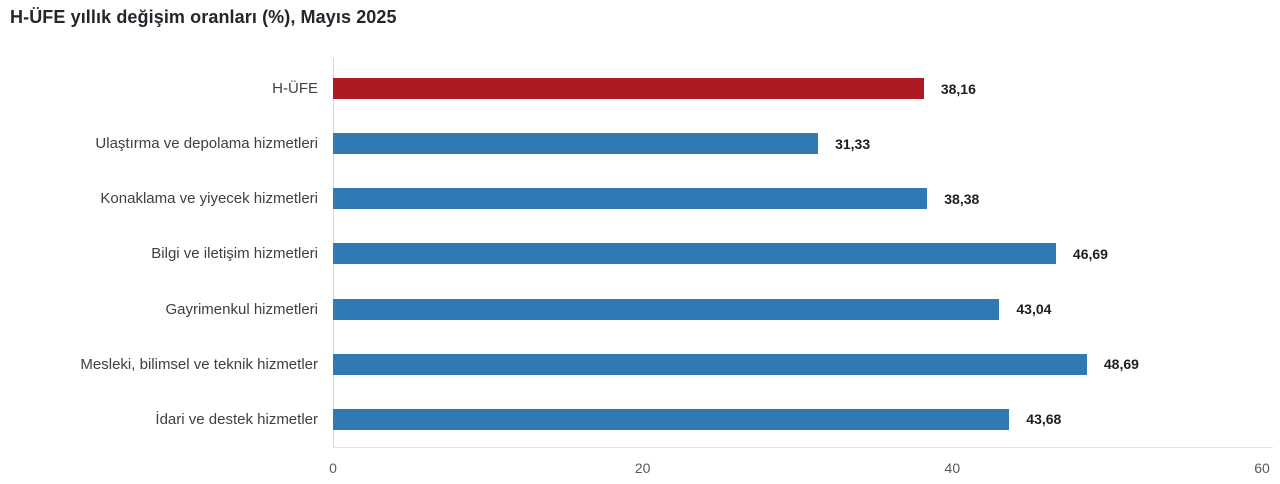 The height and width of the screenshot is (484, 1280). I want to click on bar-row: Ulaştırma ve depolama hizmetleri 31,33, so click(631, 143).